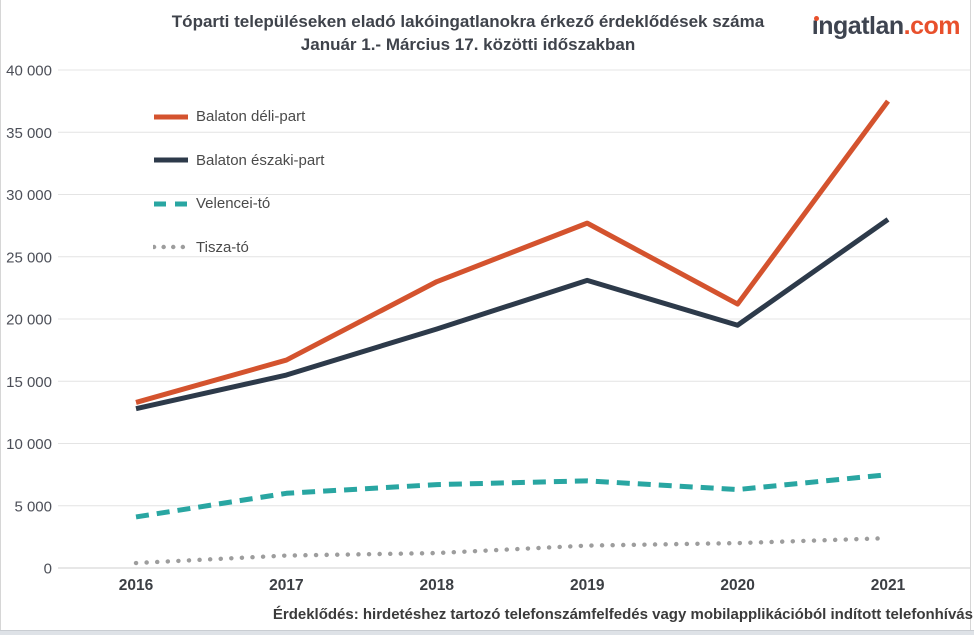 This screenshot has height=635, width=974. I want to click on logo-text: ıngatlan, so click(857, 26).